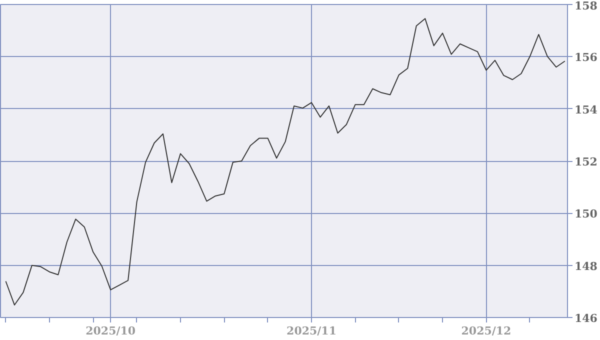 Image resolution: width=600 pixels, height=340 pixels. What do you see at coordinates (586, 266) in the screenshot?
I see `y-tick-label: 148` at bounding box center [586, 266].